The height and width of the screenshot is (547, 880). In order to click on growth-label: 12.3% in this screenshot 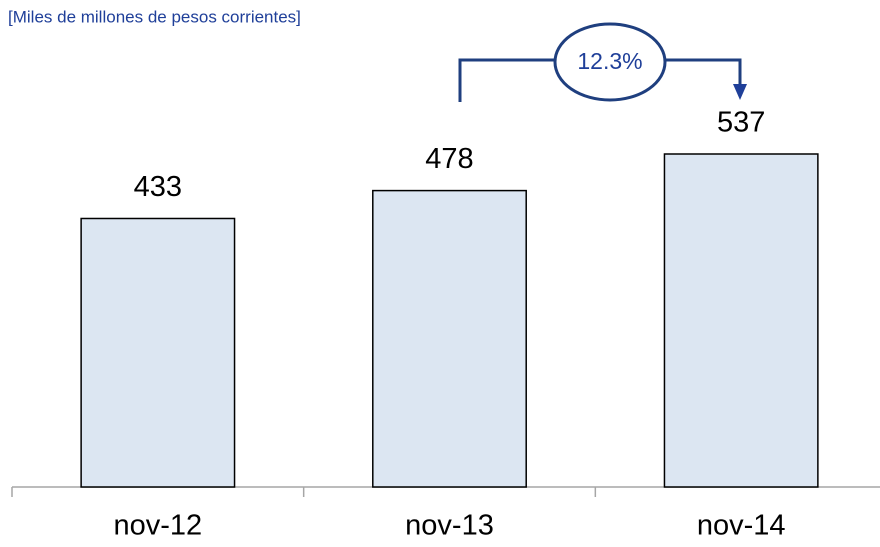, I will do `click(609, 61)`.